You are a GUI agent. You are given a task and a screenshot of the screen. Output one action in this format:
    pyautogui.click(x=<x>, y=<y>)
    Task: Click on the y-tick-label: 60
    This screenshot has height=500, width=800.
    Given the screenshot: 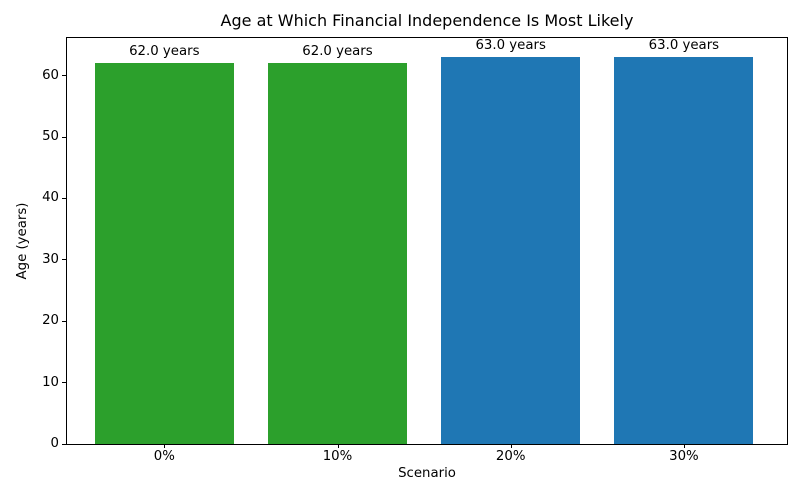 What is the action you would take?
    pyautogui.click(x=50, y=75)
    